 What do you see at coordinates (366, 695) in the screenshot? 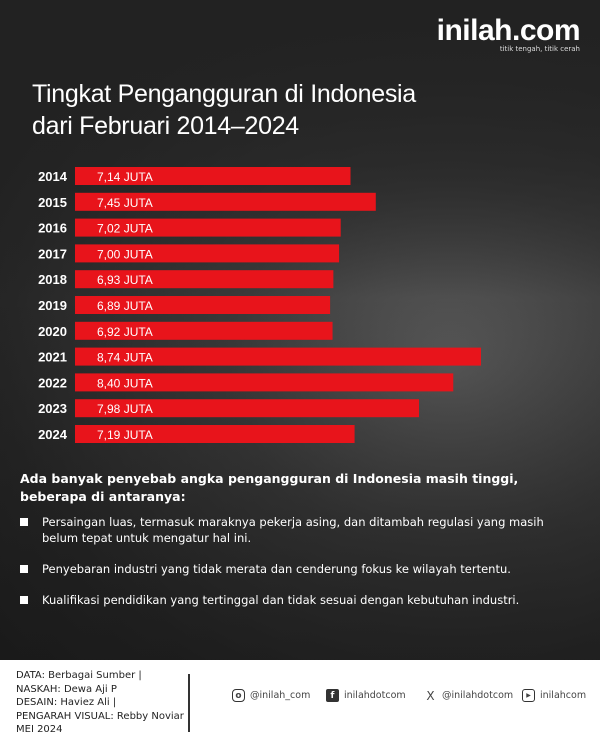
I see `social-facebook: f inilahdotcom` at bounding box center [366, 695].